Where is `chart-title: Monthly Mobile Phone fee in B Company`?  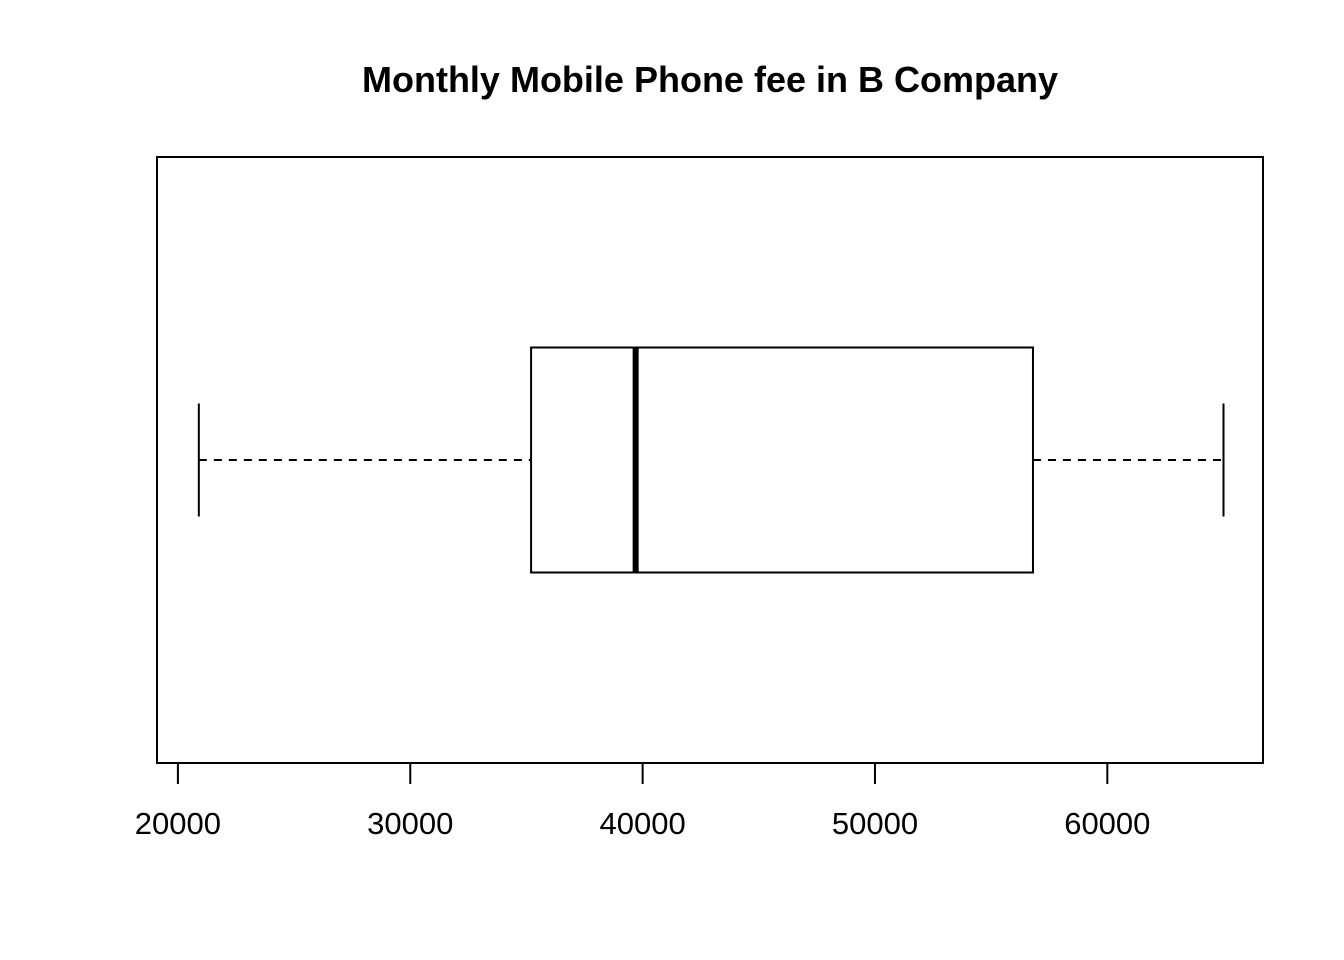
chart-title: Monthly Mobile Phone fee in B Company is located at coordinates (710, 79).